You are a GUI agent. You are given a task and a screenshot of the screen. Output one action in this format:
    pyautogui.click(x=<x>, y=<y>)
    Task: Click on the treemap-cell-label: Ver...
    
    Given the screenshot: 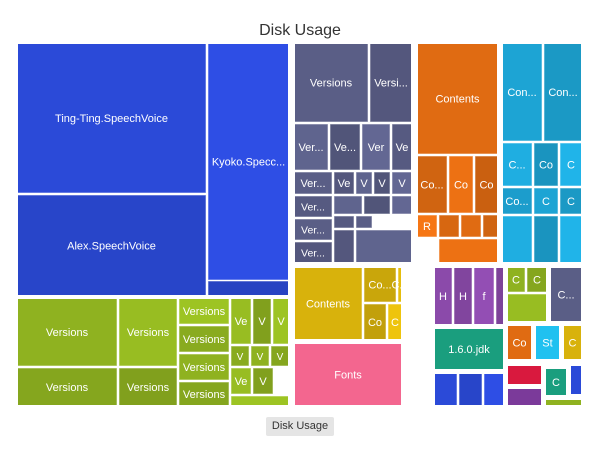 What is the action you would take?
    pyautogui.click(x=312, y=184)
    